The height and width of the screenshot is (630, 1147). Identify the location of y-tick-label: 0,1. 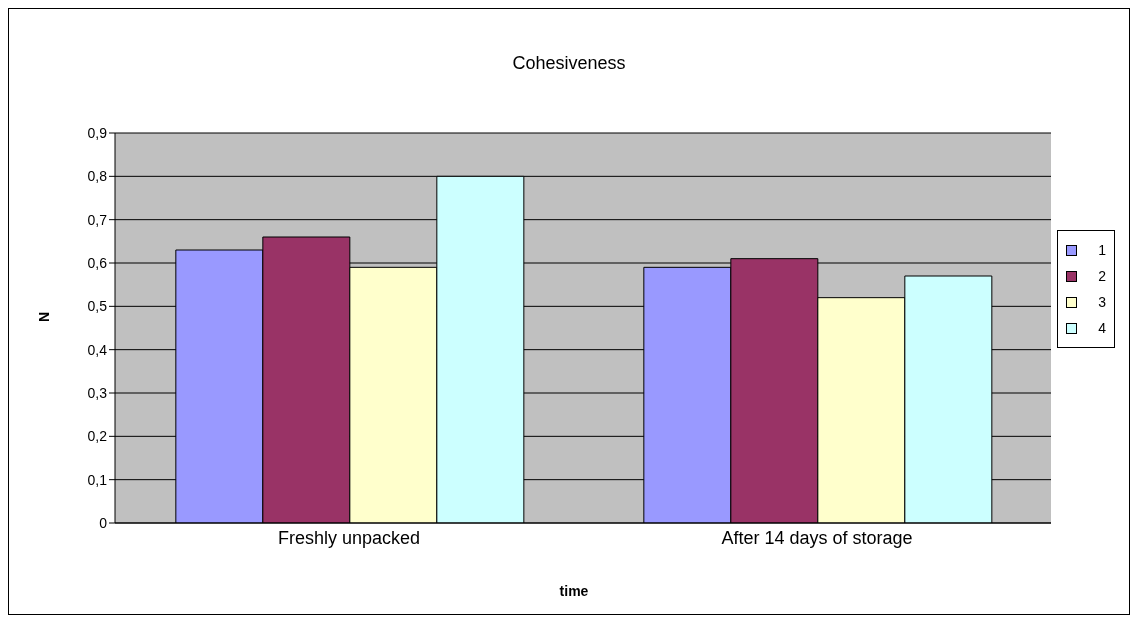
(97, 479).